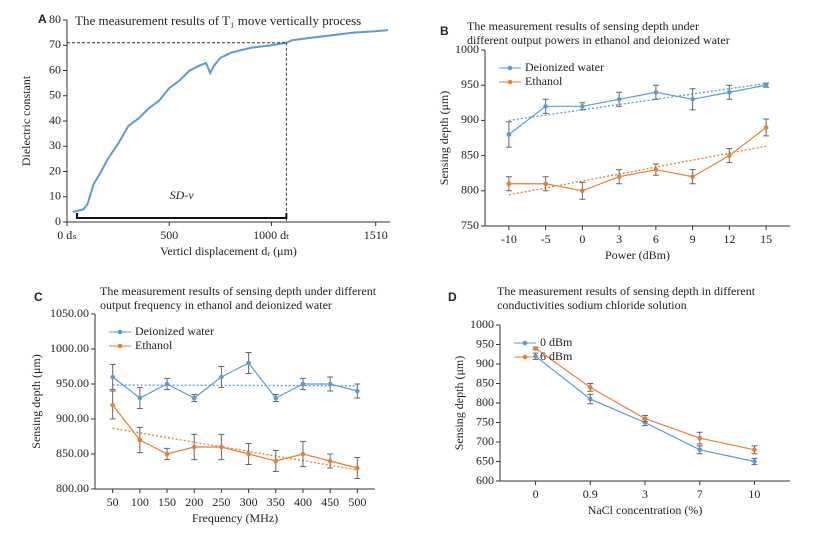 This screenshot has width=824, height=533. Describe the element at coordinates (72, 418) in the screenshot. I see `y-tick-label: 900.00` at that location.